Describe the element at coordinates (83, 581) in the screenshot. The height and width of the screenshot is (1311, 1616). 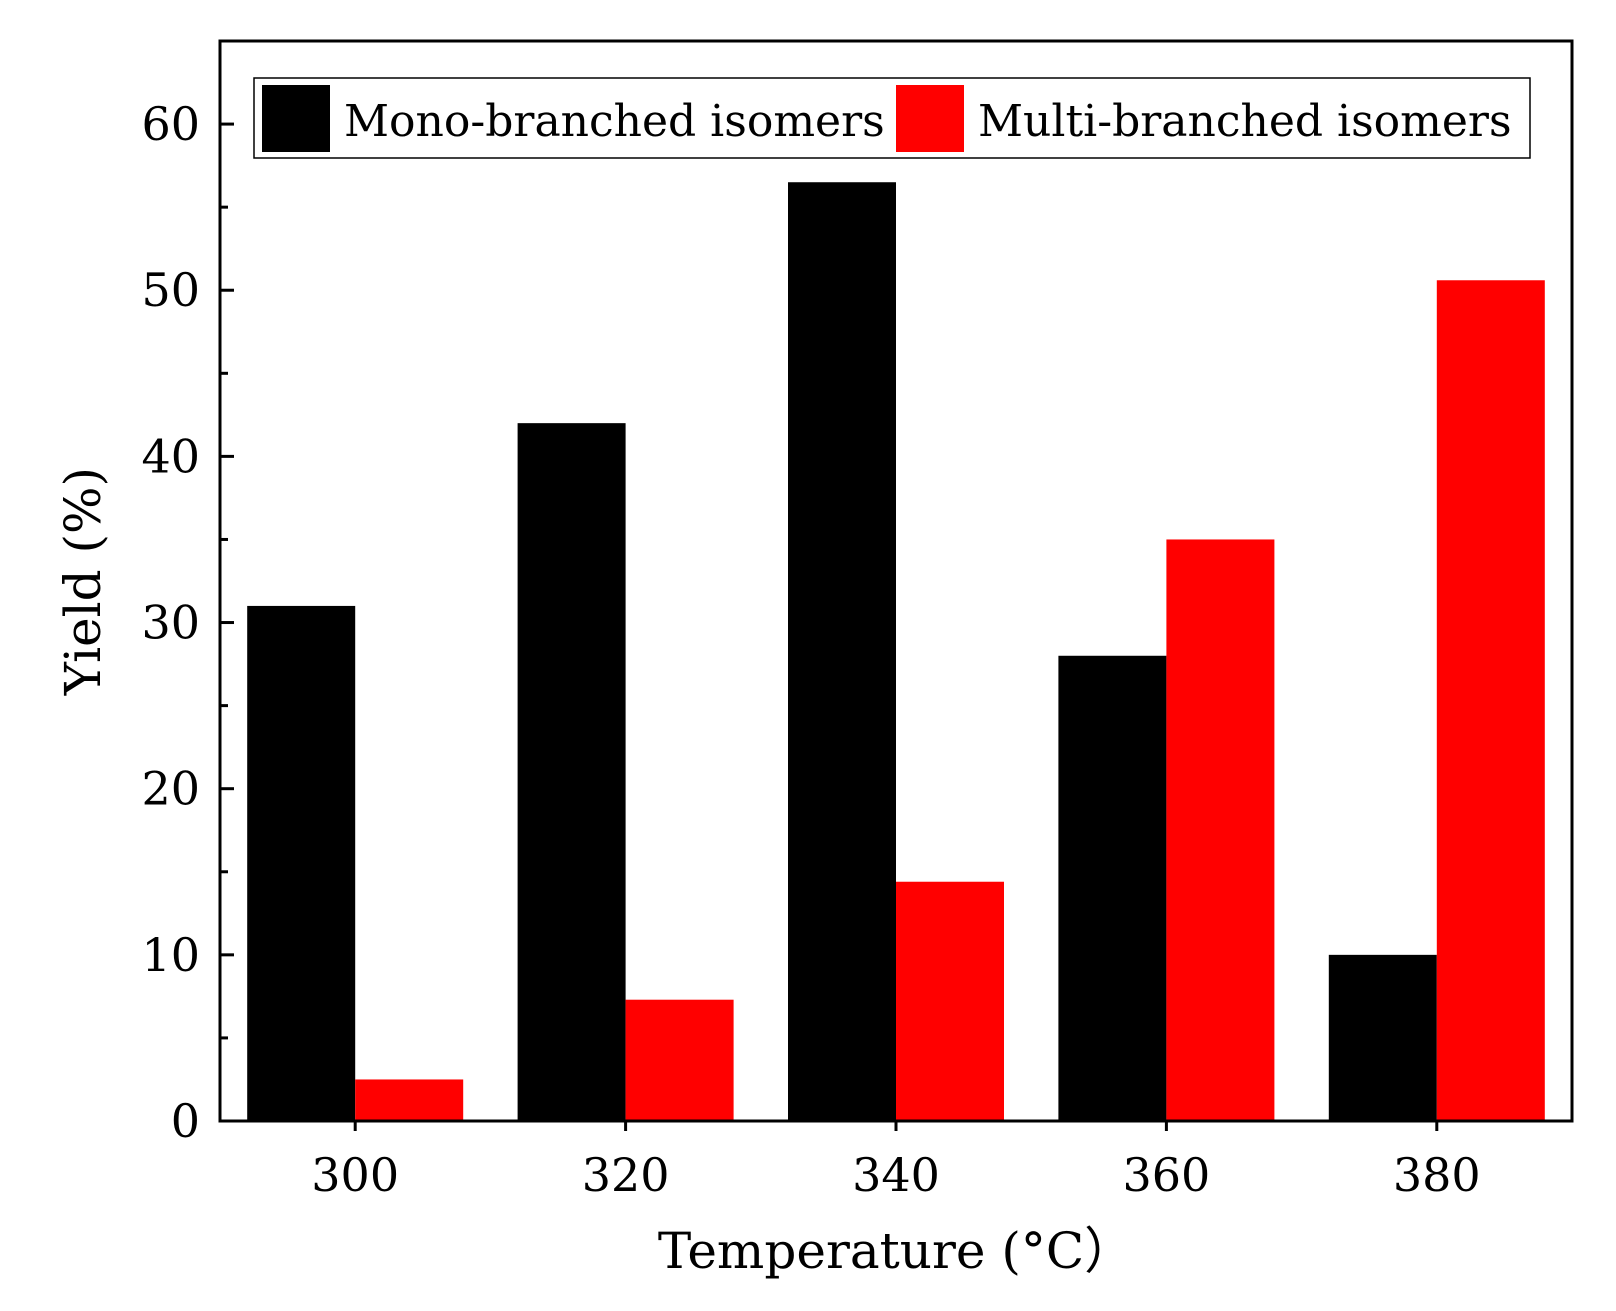
I see `y-axis-title: Yield (%)` at that location.